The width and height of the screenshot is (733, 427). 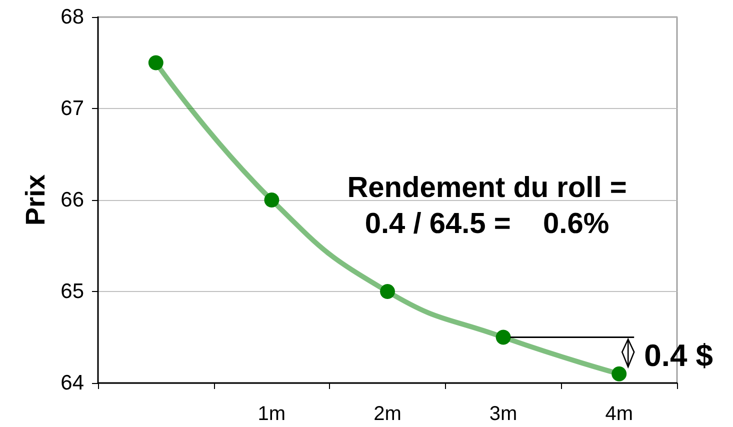 What do you see at coordinates (388, 414) in the screenshot?
I see `x-tick-label: 2m` at bounding box center [388, 414].